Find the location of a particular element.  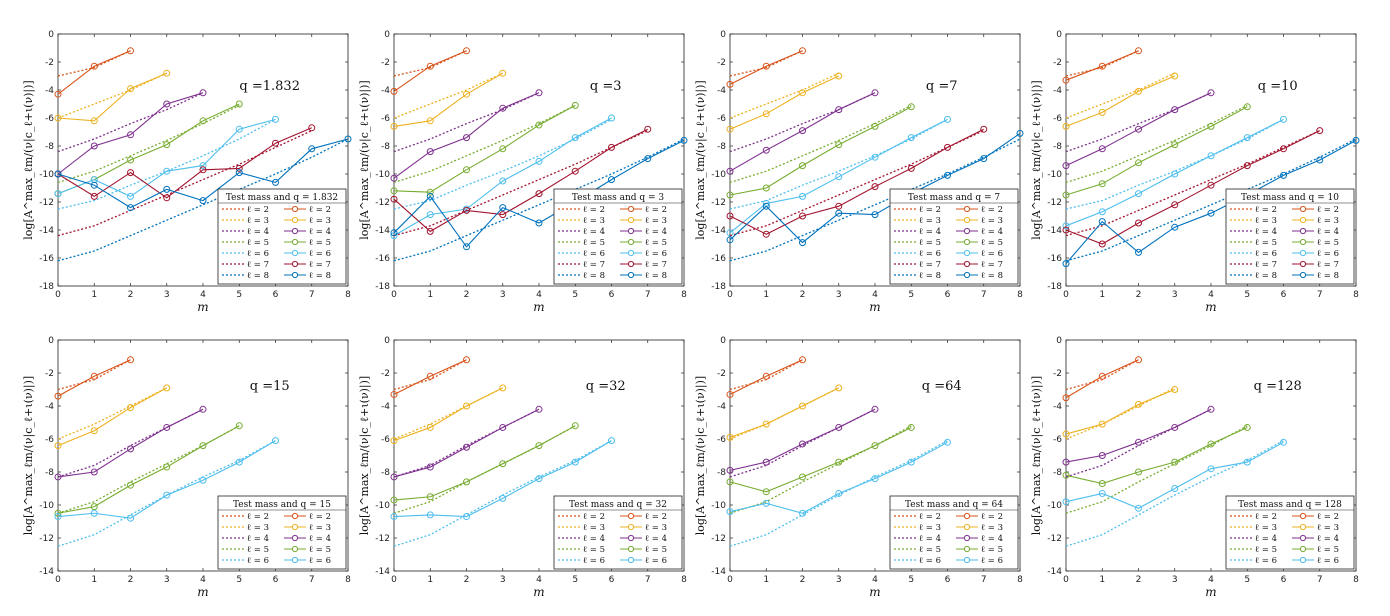

legend-title: Test mass and q = 15 is located at coordinates (282, 505).